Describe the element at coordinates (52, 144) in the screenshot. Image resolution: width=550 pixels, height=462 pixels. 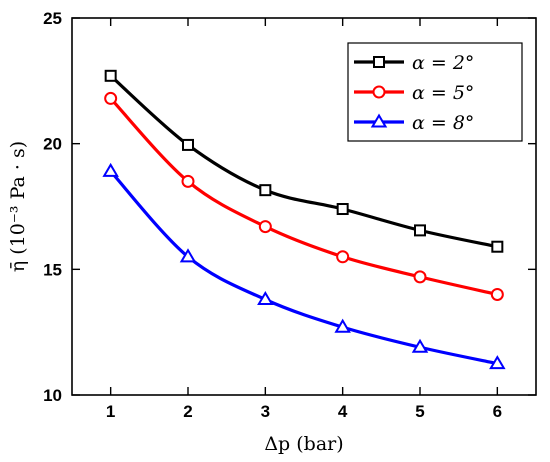
I see `y-tick-label: 20` at that location.